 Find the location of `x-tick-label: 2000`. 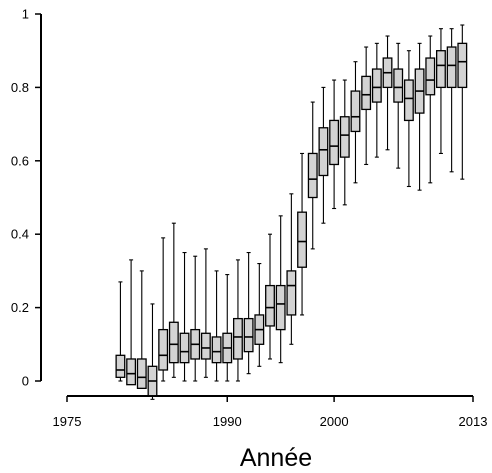

x-tick-label: 2000 is located at coordinates (334, 421).